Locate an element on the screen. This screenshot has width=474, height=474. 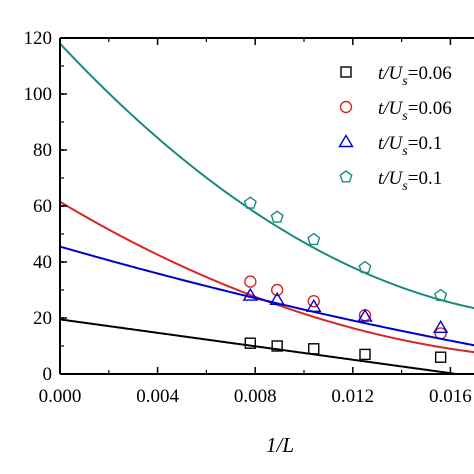
y-tick-label: 20 is located at coordinates (42, 318).